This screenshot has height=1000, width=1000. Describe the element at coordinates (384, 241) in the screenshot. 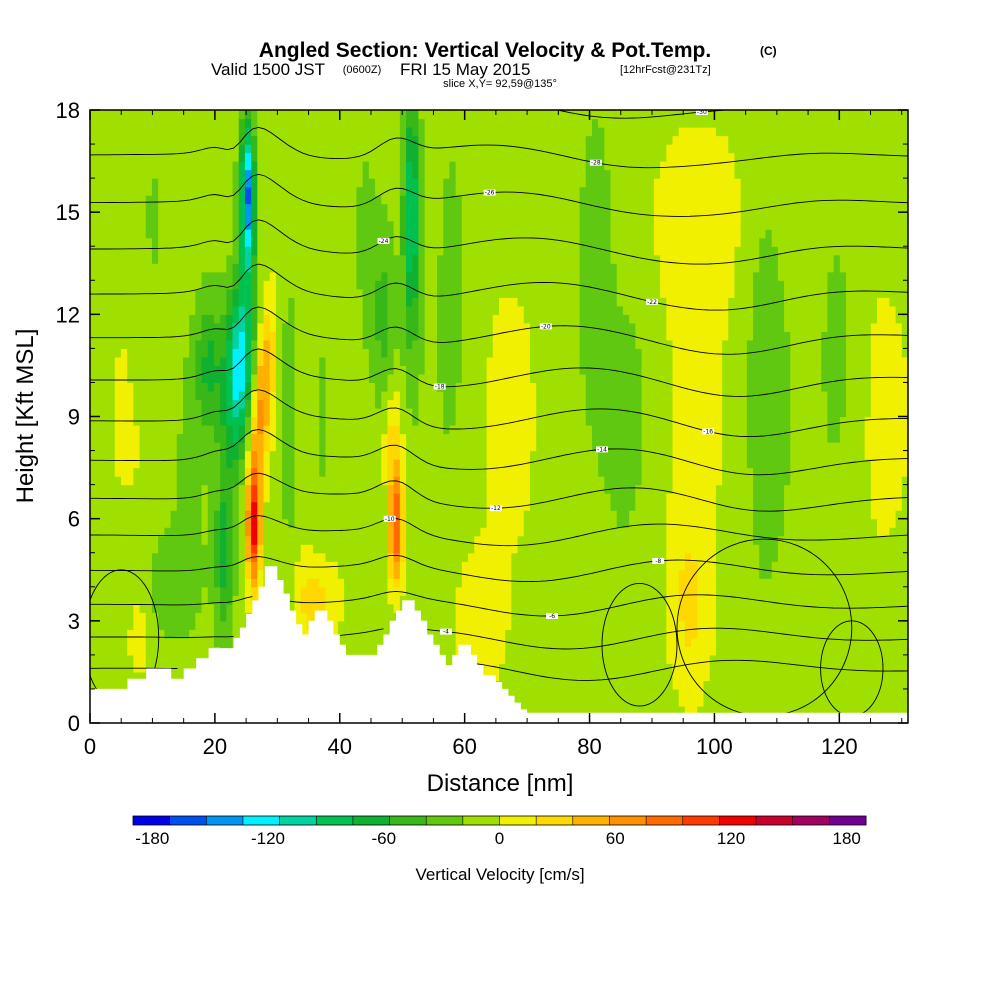

I see `theta-contour-label: -24` at that location.